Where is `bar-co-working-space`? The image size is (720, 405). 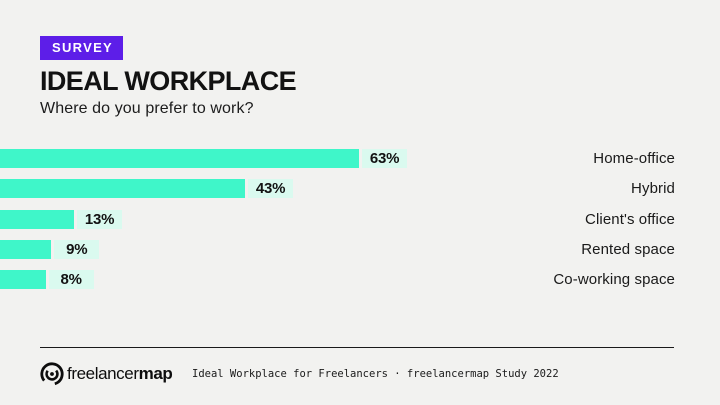
bar-co-working-space is located at coordinates (23, 280).